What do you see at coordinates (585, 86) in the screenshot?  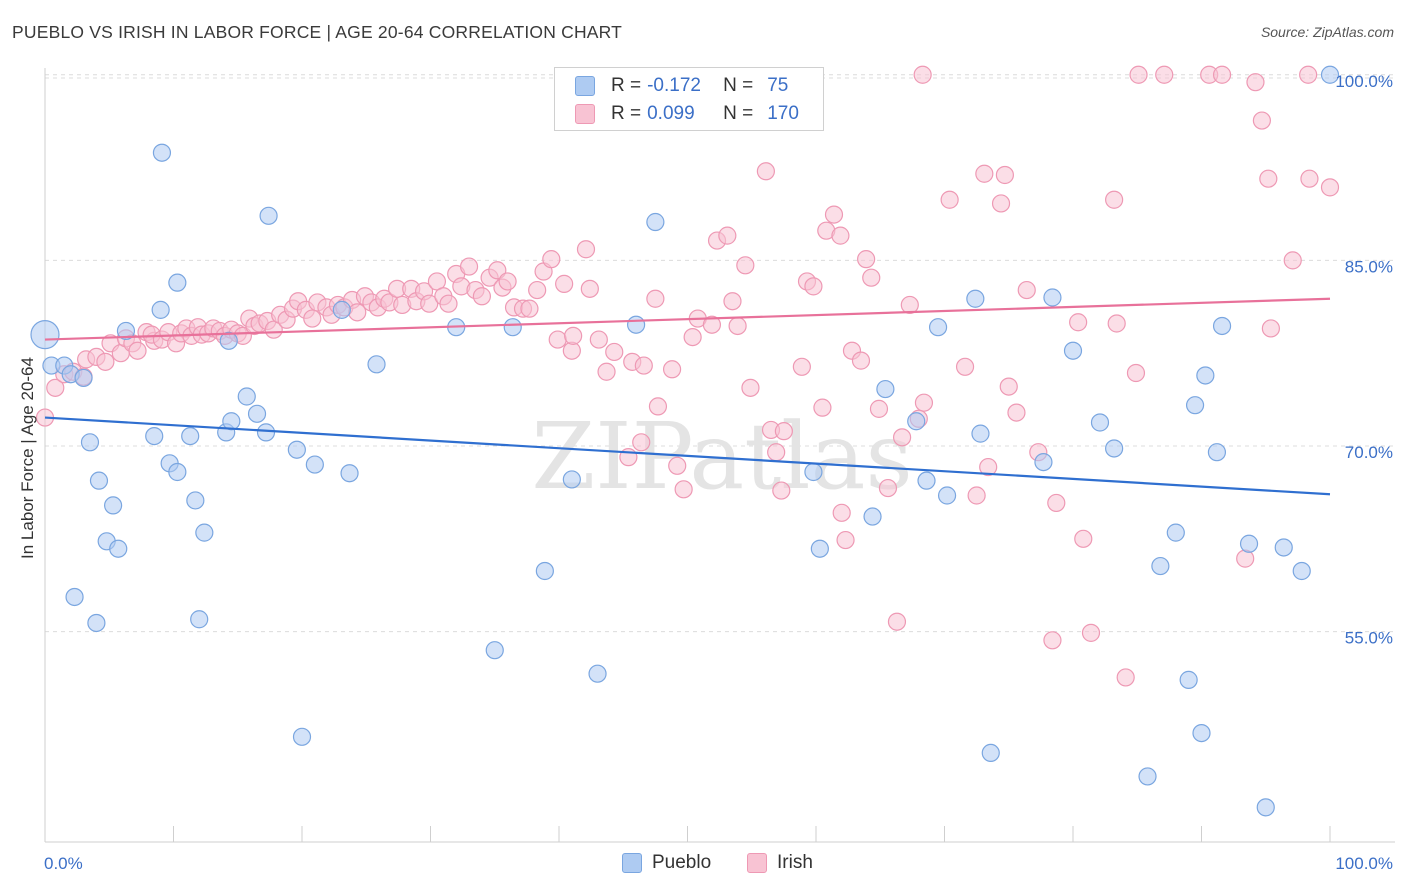 I see `pueblo-swatch` at bounding box center [585, 86].